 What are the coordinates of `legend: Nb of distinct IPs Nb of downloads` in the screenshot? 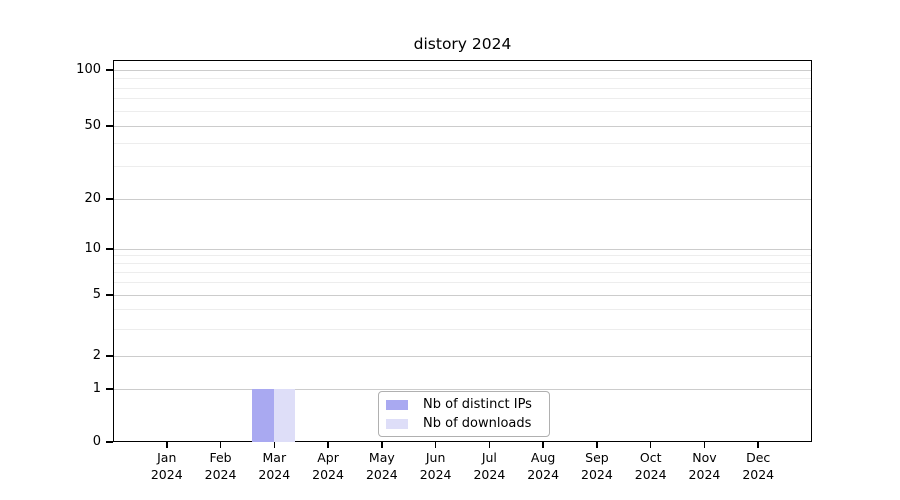 It's located at (464, 414).